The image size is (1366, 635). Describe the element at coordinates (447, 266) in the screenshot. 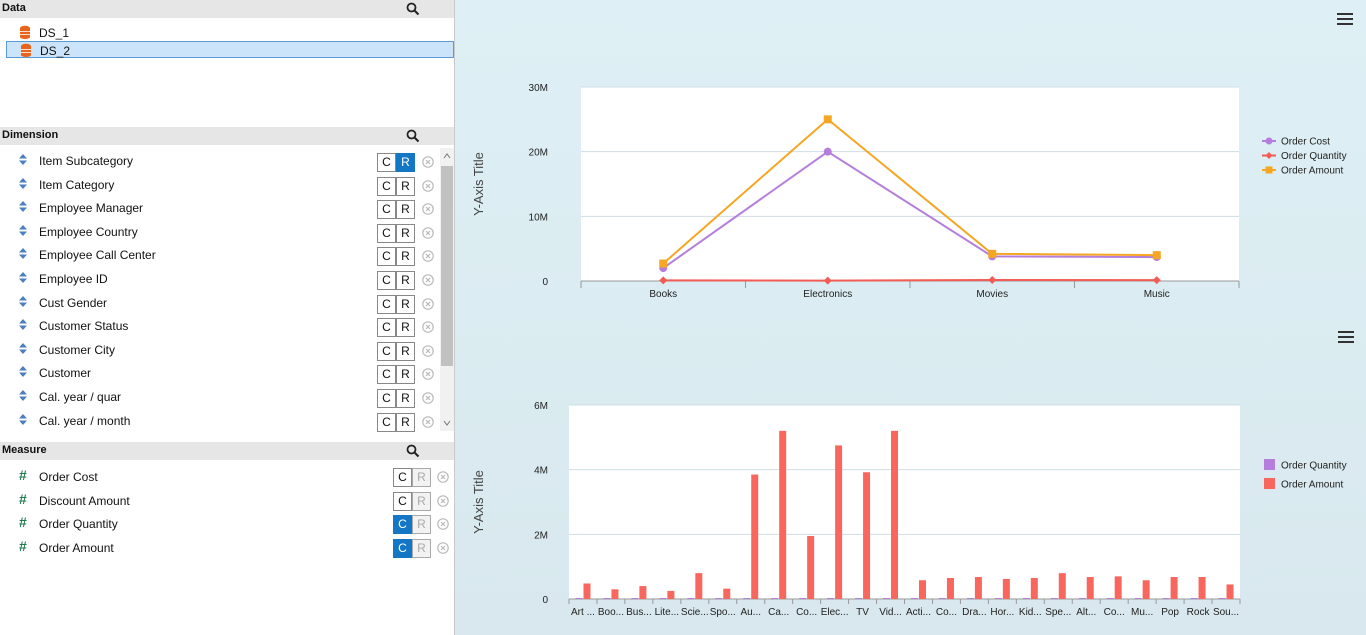

I see `scrollbar-thumb` at that location.